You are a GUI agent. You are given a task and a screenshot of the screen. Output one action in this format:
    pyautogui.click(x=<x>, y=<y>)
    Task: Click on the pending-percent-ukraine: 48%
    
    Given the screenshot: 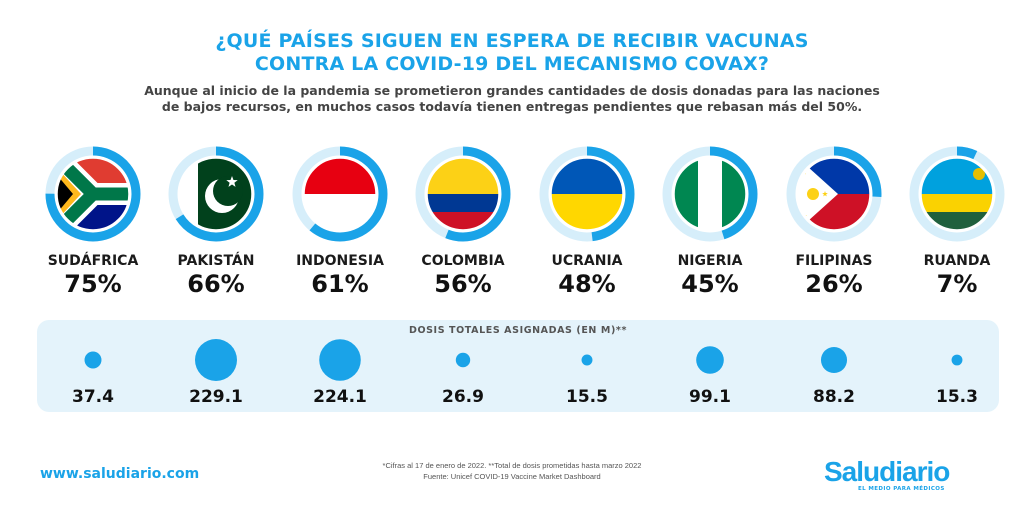 What is the action you would take?
    pyautogui.click(x=587, y=284)
    